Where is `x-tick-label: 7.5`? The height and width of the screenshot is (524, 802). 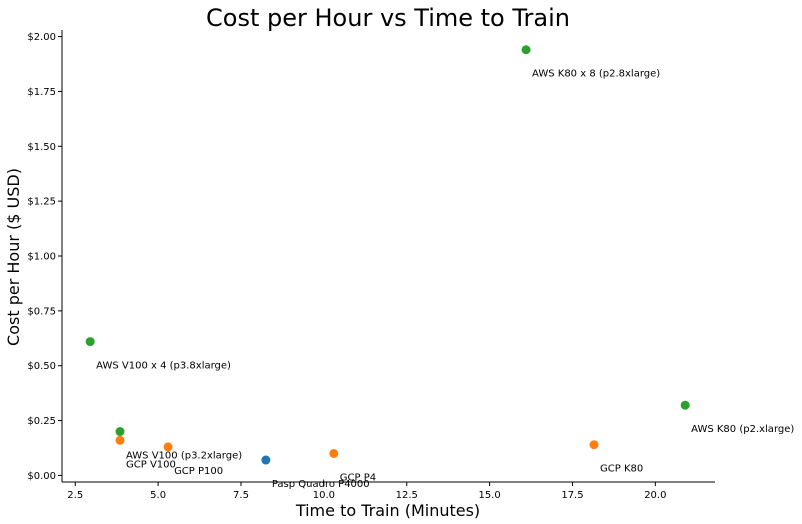 x-tick-label: 7.5 is located at coordinates (241, 495).